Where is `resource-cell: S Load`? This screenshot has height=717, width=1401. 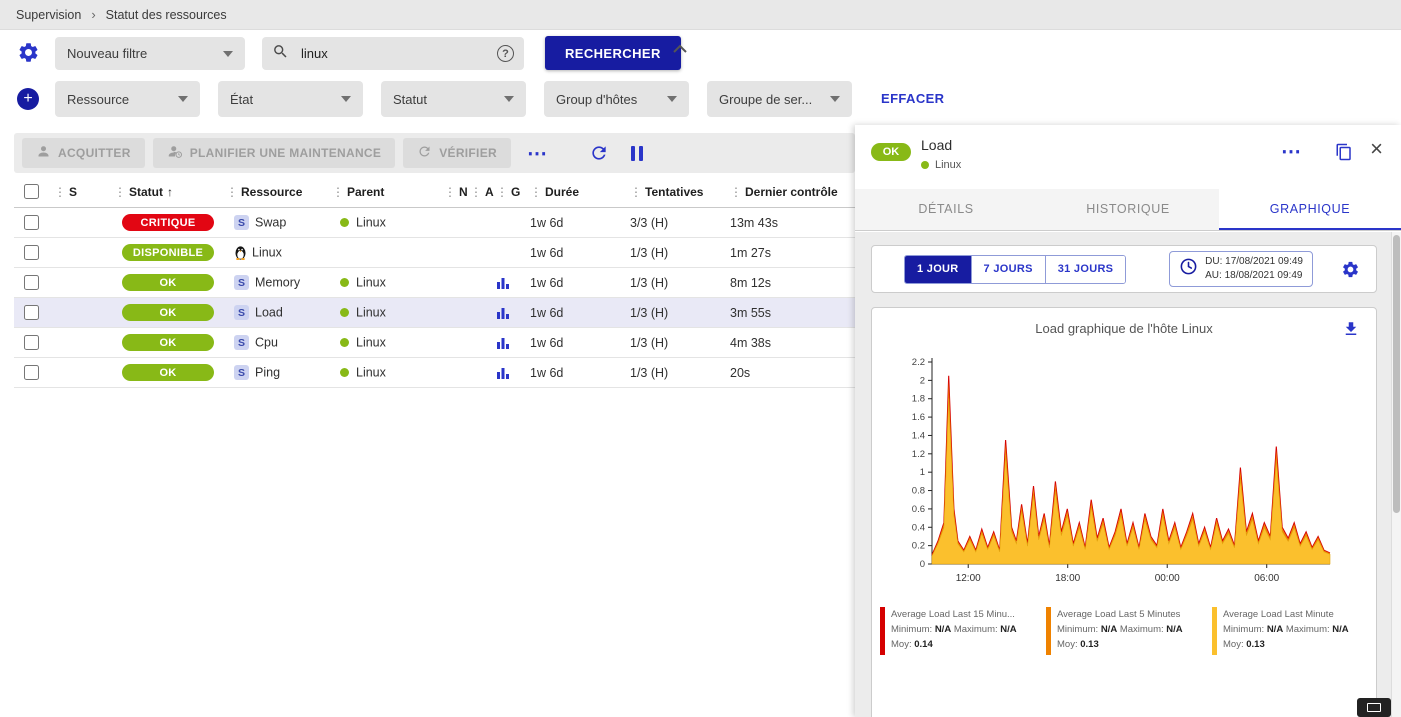
resource-cell: S Load is located at coordinates (277, 312).